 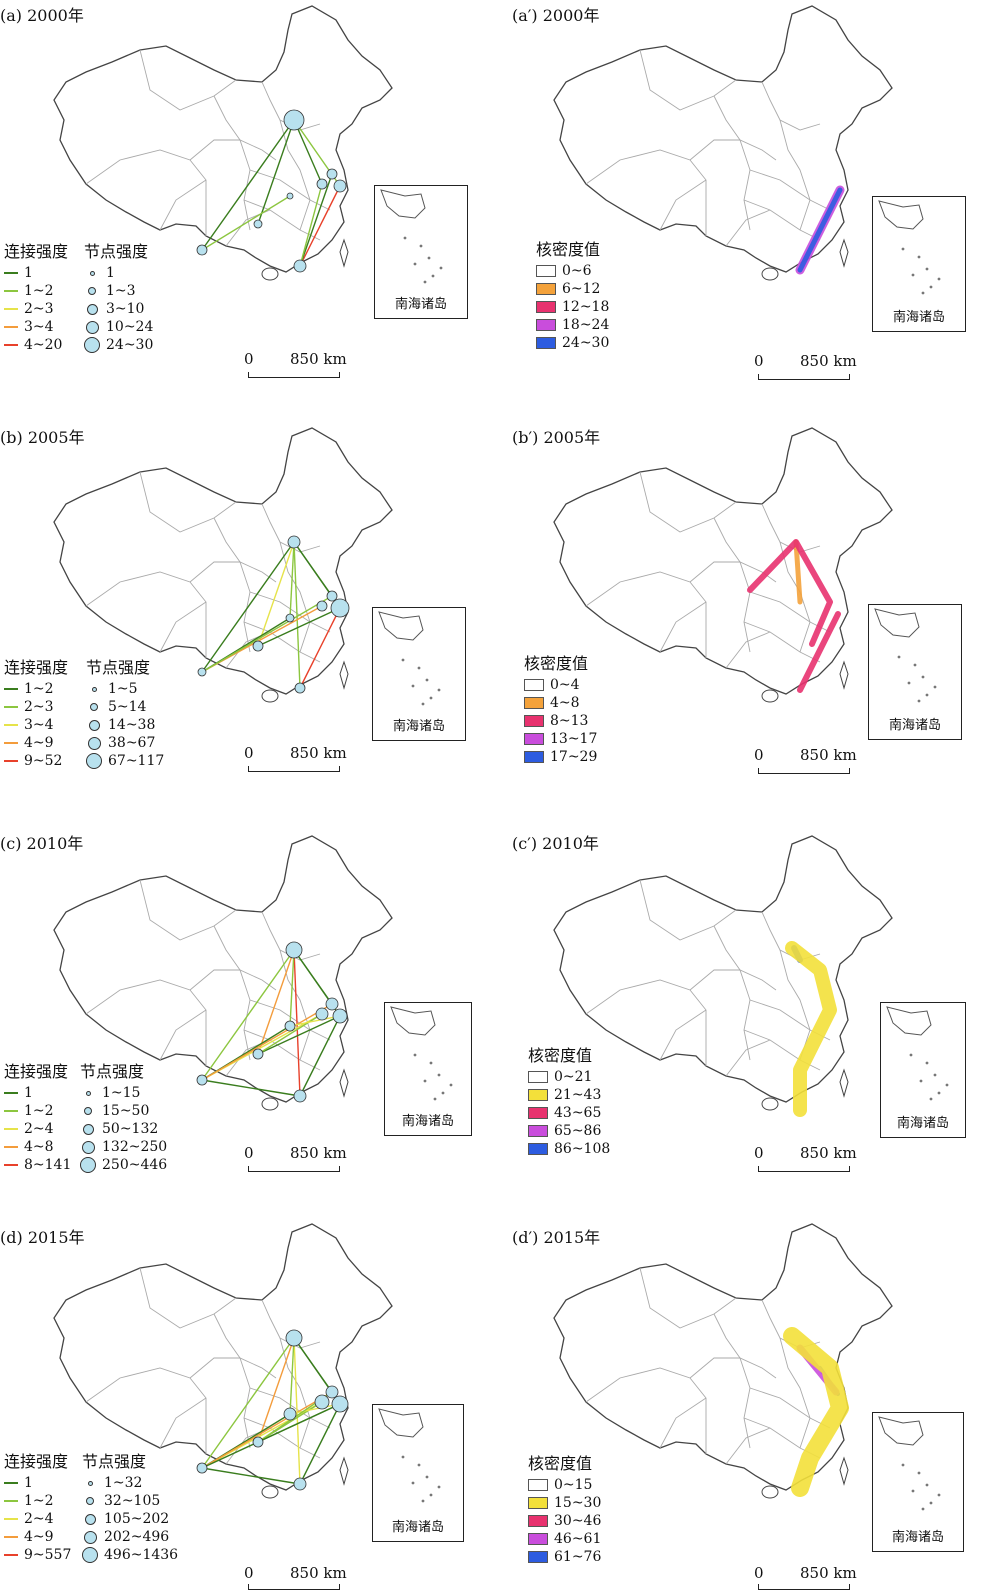 What do you see at coordinates (578, 1521) in the screenshot?
I see `legend-label: 30~46` at bounding box center [578, 1521].